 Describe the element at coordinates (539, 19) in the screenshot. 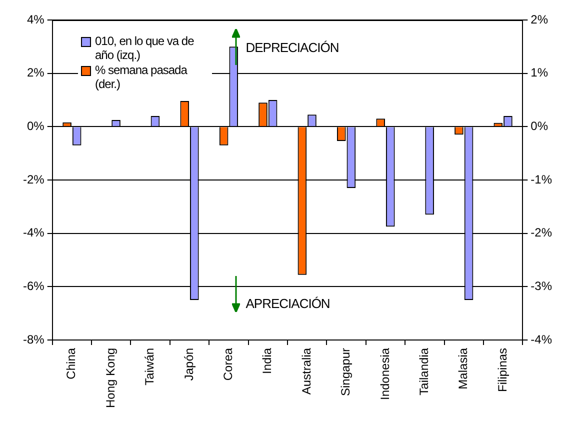

I see `y2-tick-label: 2%` at that location.